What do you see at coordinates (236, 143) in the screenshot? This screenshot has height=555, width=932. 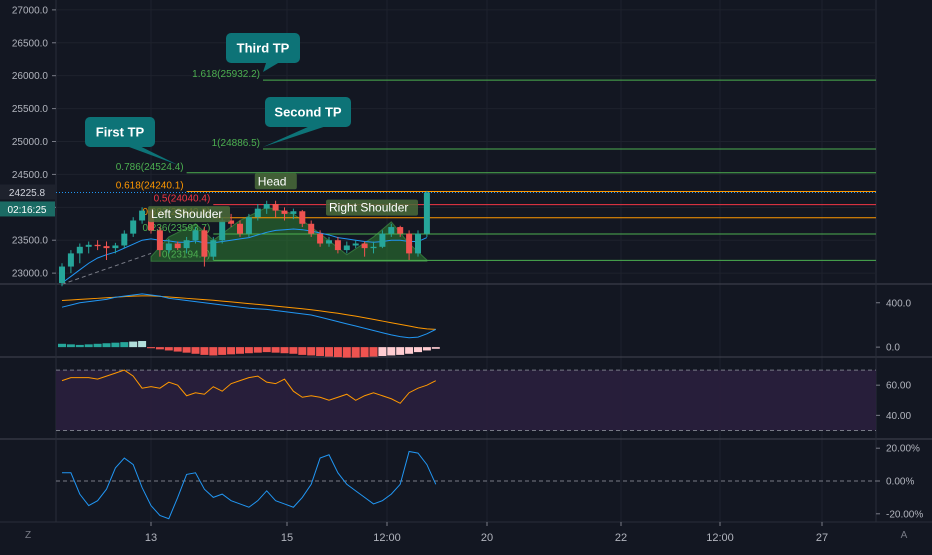 I see `fib-level-label: 1(24886.5)` at bounding box center [236, 143].